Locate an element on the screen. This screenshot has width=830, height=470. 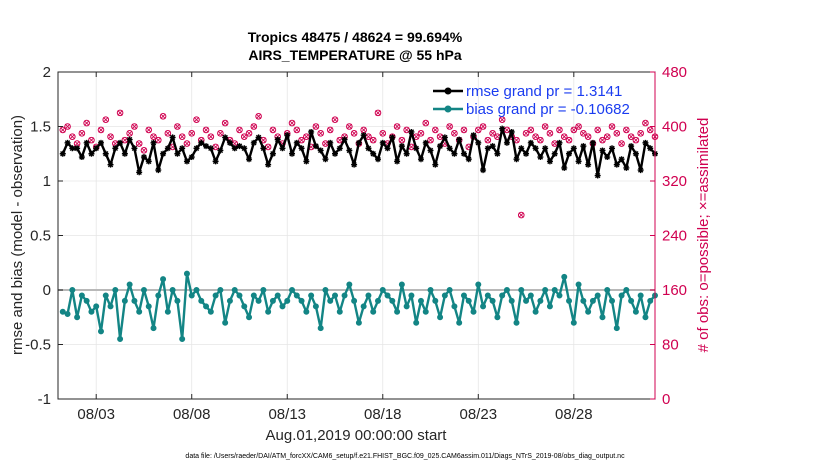
legend-rmse-marker is located at coordinates (448, 91).